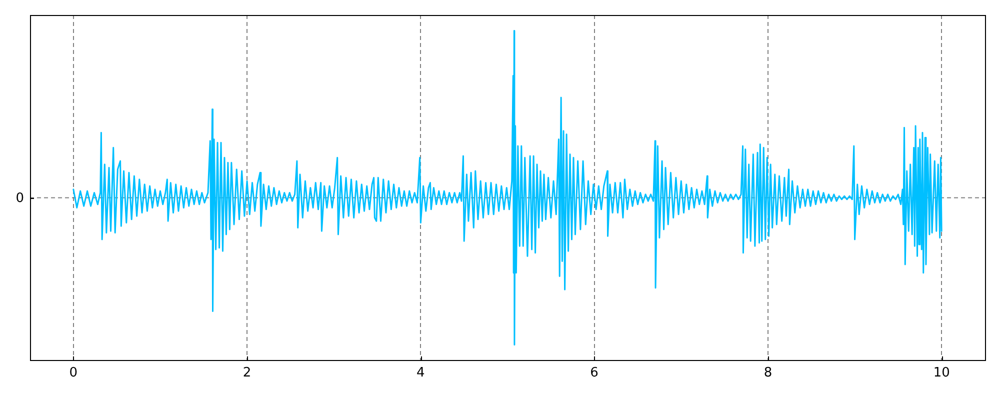  I want to click on x-tick-label: 10, so click(941, 373).